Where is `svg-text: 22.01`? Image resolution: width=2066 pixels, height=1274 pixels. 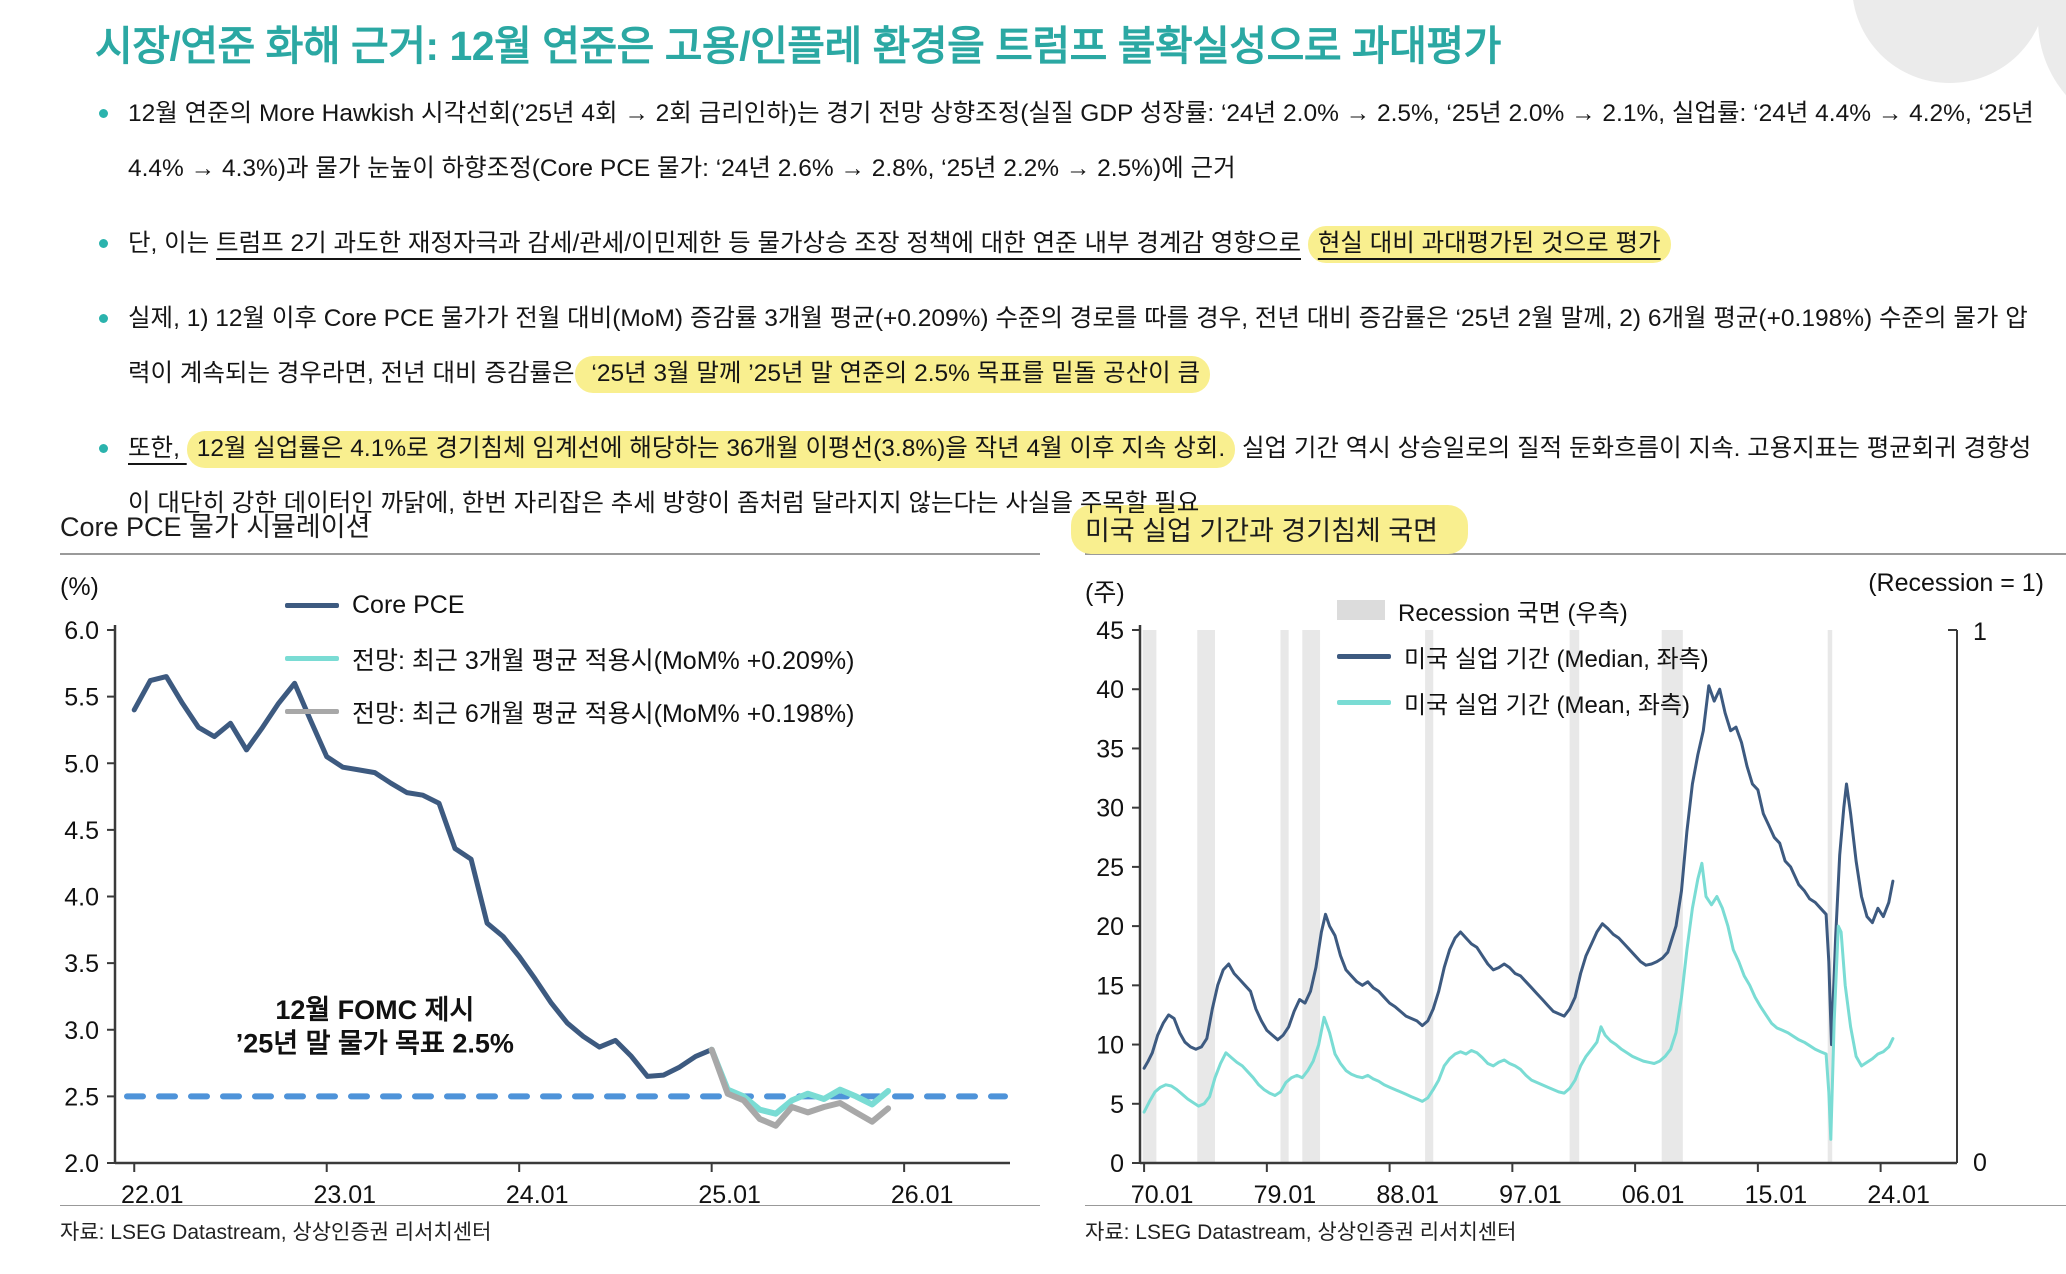
svg-text: 22.01 is located at coordinates (152, 1194).